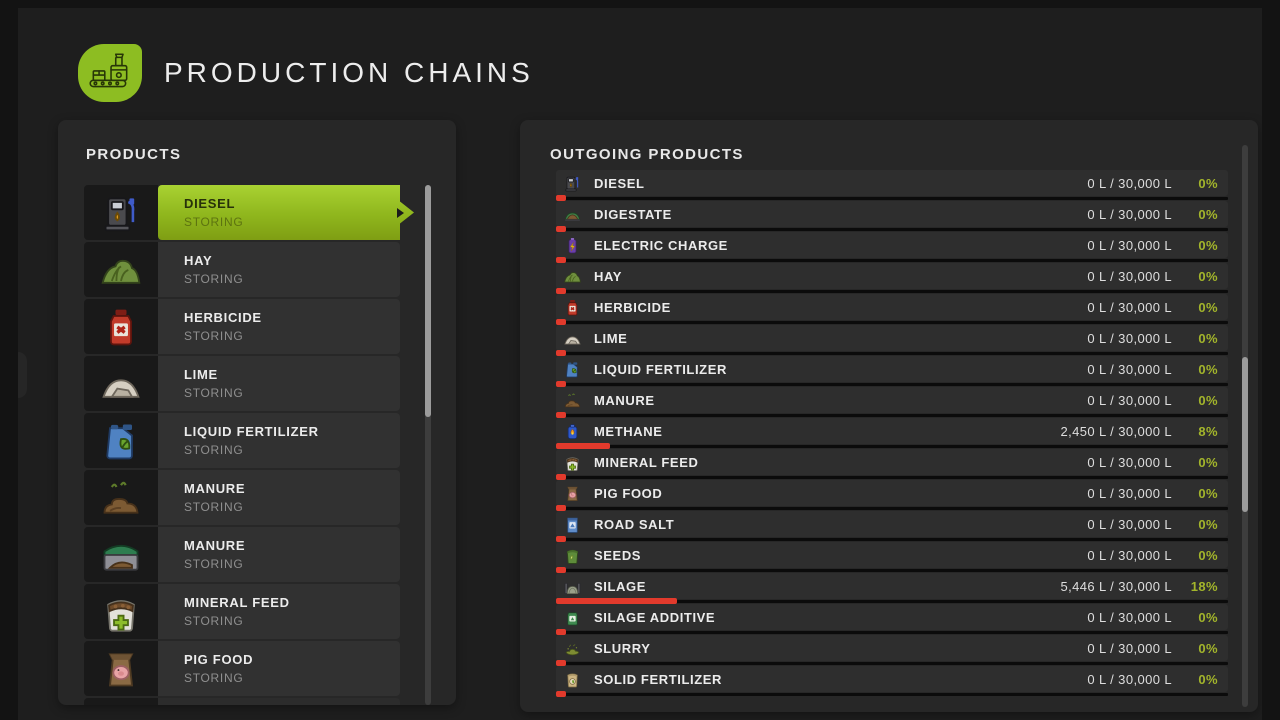  Describe the element at coordinates (572, 307) in the screenshot. I see `herbicide-icon` at that location.